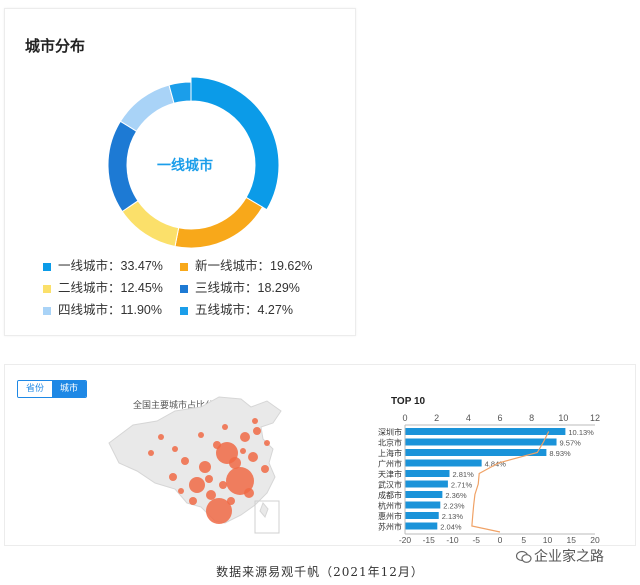  What do you see at coordinates (320, 572) in the screenshot?
I see `source-caption: 数据来源易观千帆（2021年12月）` at bounding box center [320, 572].